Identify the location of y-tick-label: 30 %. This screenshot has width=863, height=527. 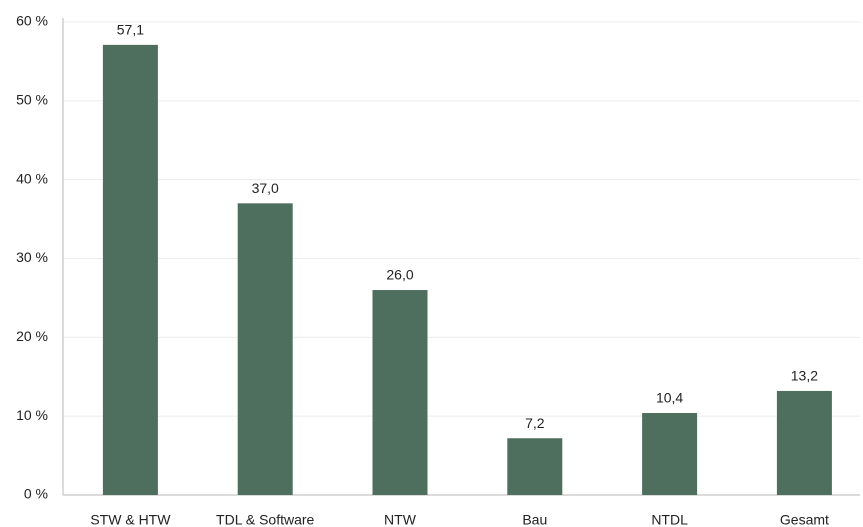
(32, 257).